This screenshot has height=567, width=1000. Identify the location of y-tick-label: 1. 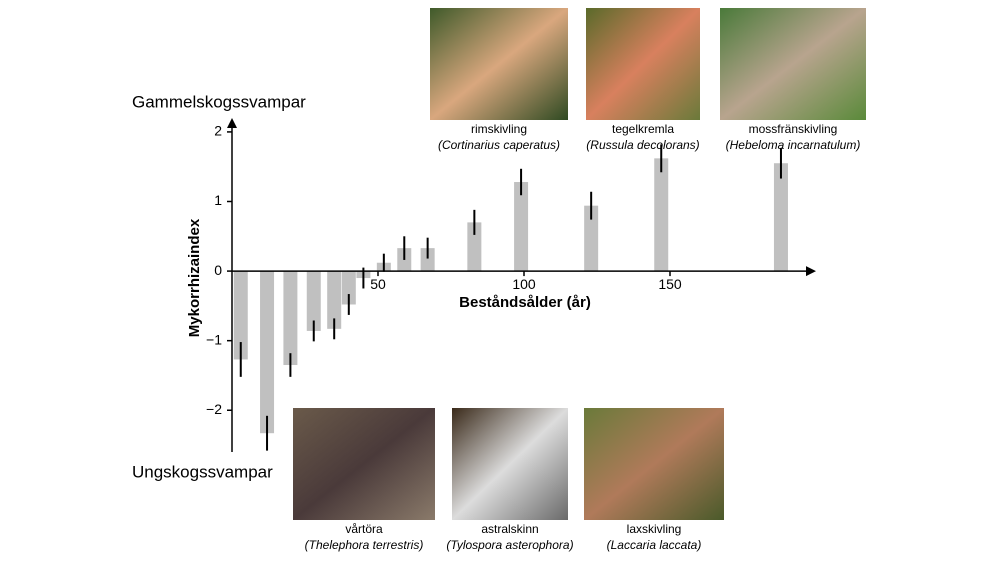
(218, 200).